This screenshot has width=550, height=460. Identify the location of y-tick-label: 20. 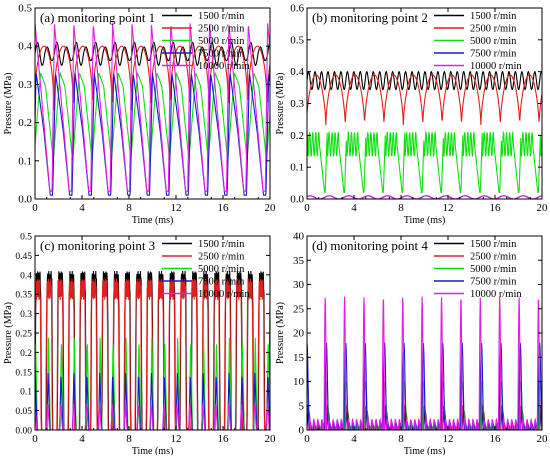
(299, 334).